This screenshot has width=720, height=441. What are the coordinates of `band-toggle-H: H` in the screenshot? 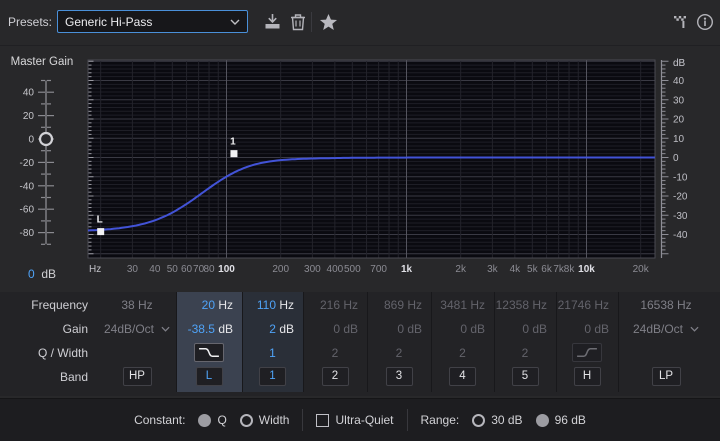 It's located at (587, 376).